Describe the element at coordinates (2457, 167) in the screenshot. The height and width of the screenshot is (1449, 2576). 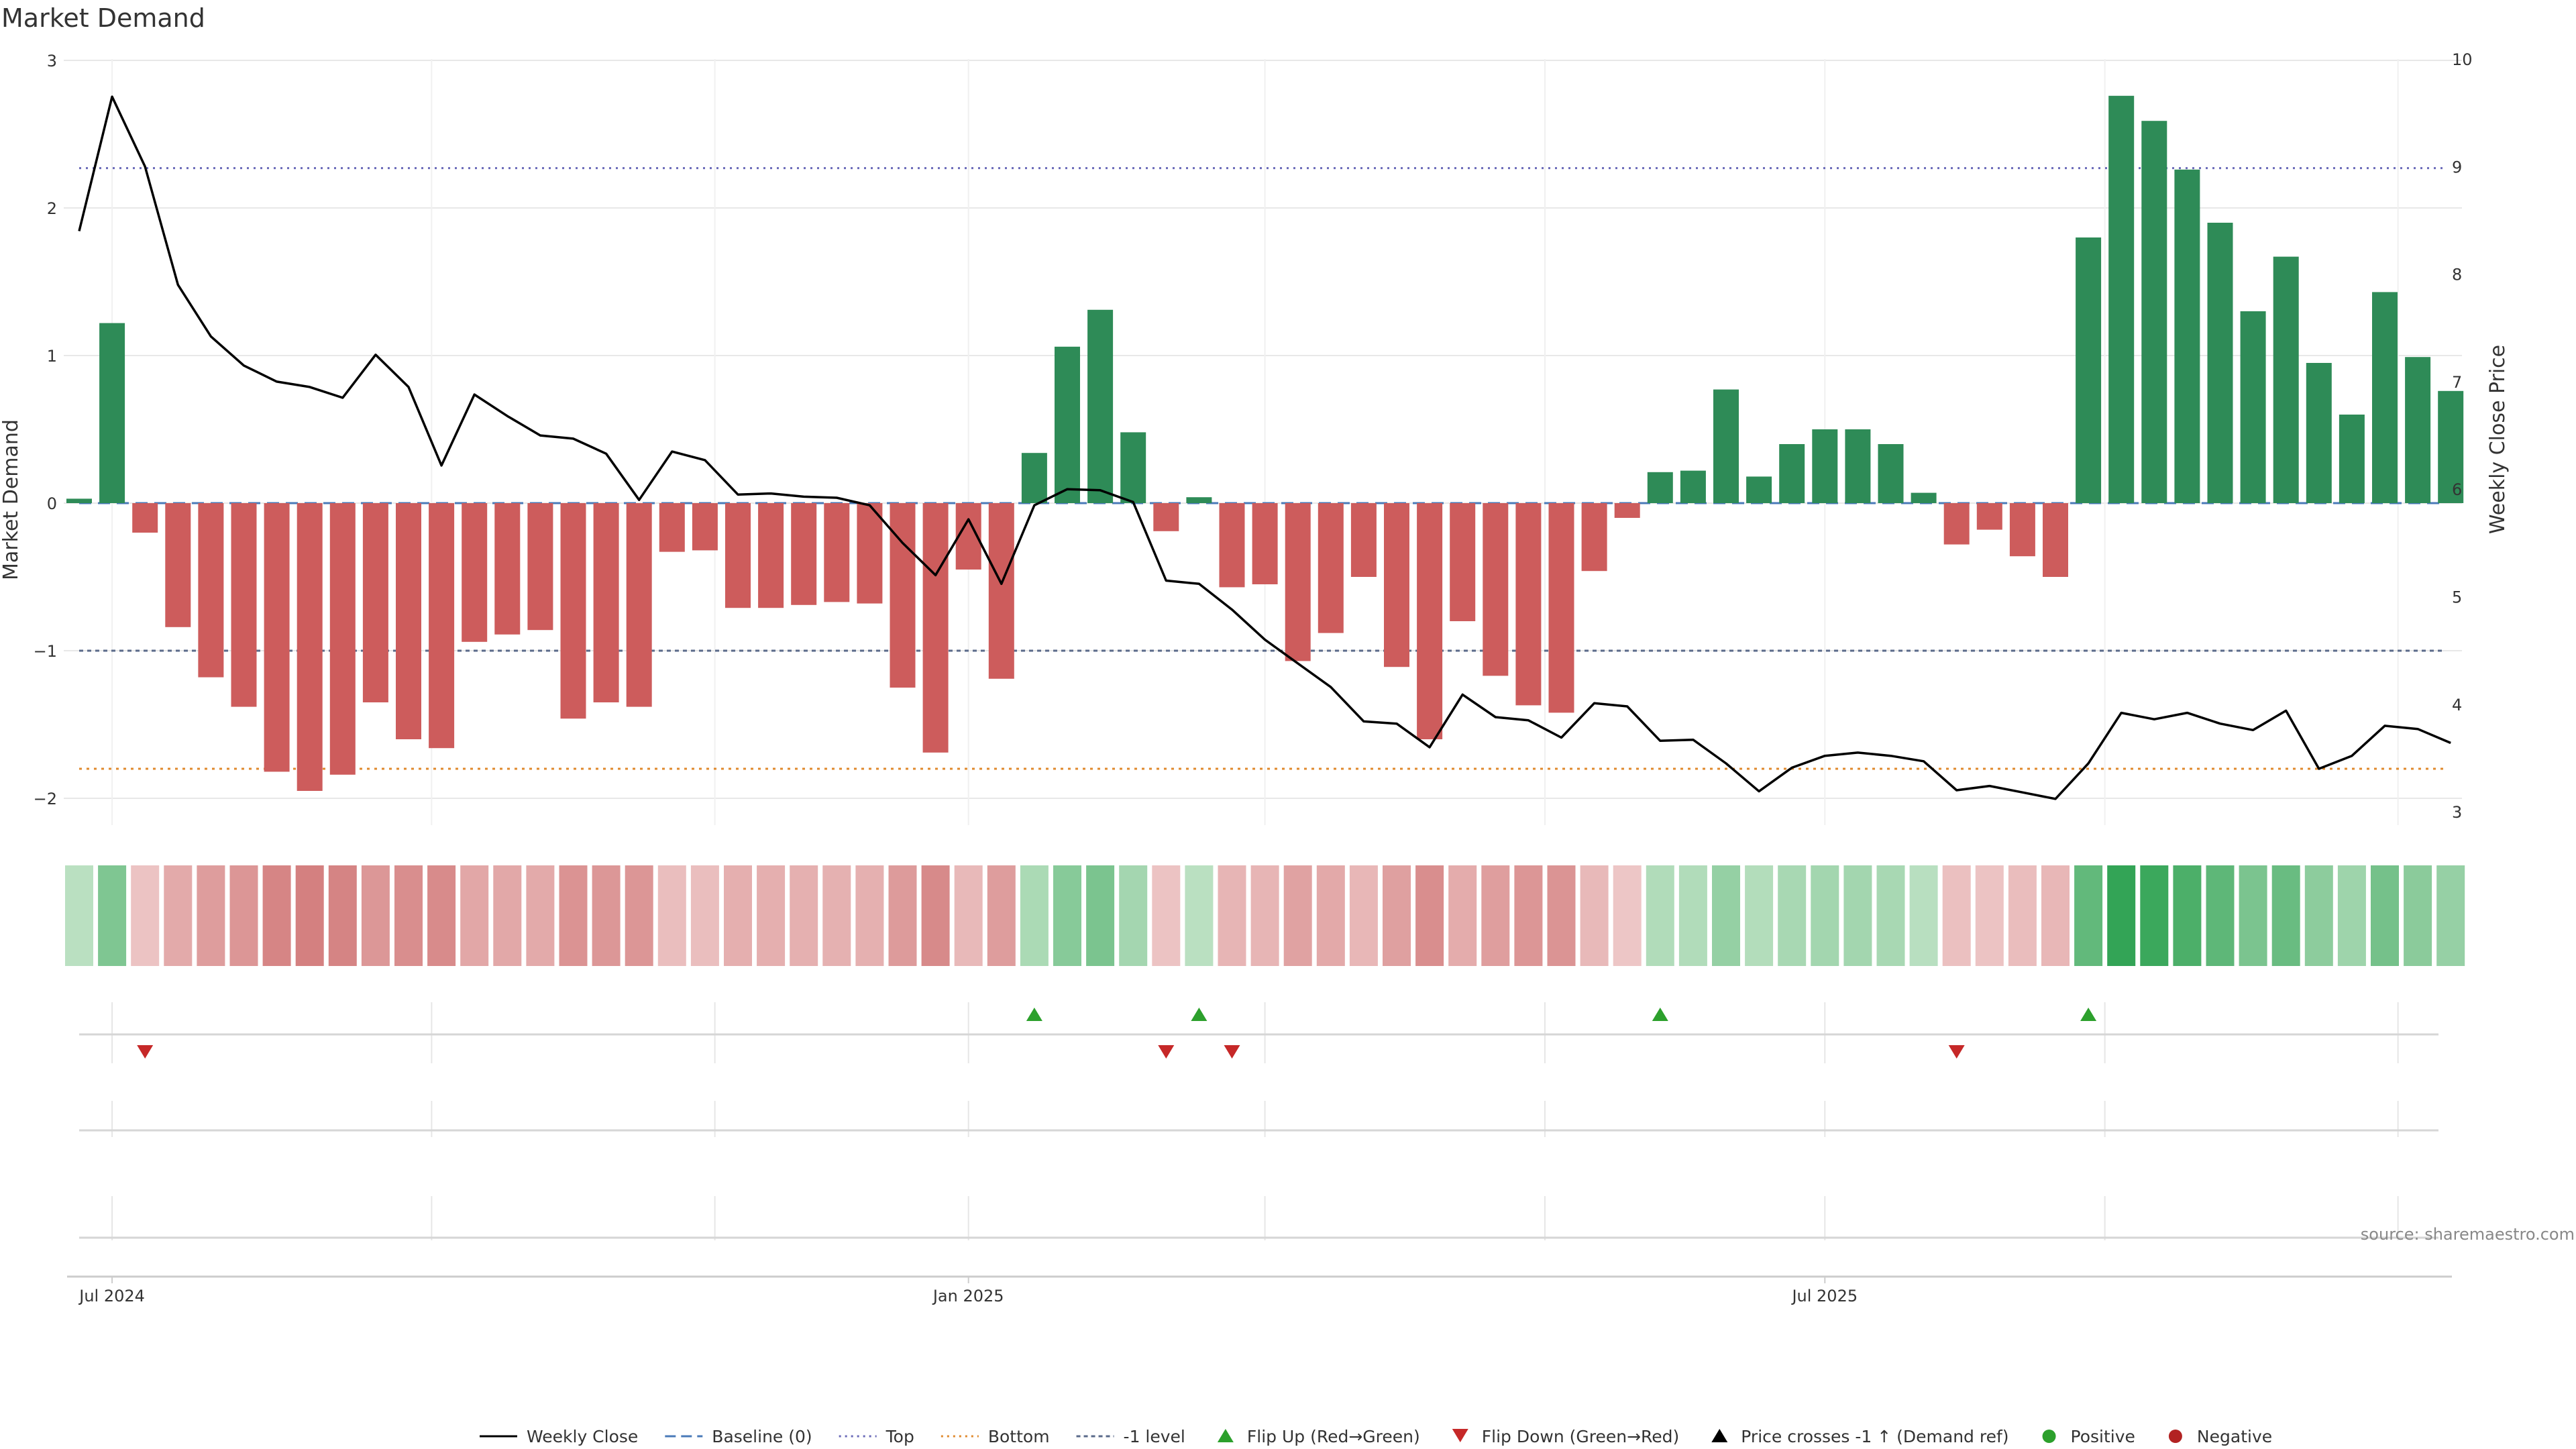
I see `y-right-tick-label: 9` at that location.